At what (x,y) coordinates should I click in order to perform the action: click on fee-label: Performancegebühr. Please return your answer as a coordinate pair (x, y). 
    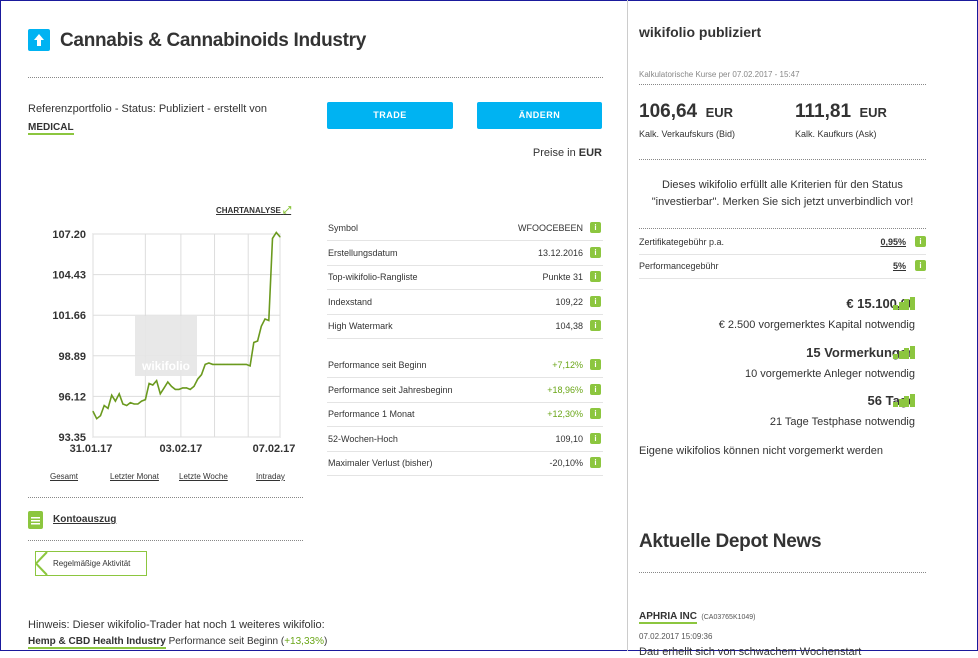
    Looking at the image, I should click on (679, 266).